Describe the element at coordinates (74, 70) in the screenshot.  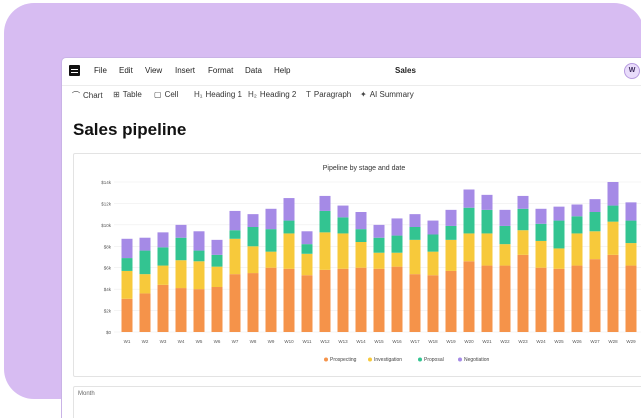
I see `app-menu-icon` at that location.